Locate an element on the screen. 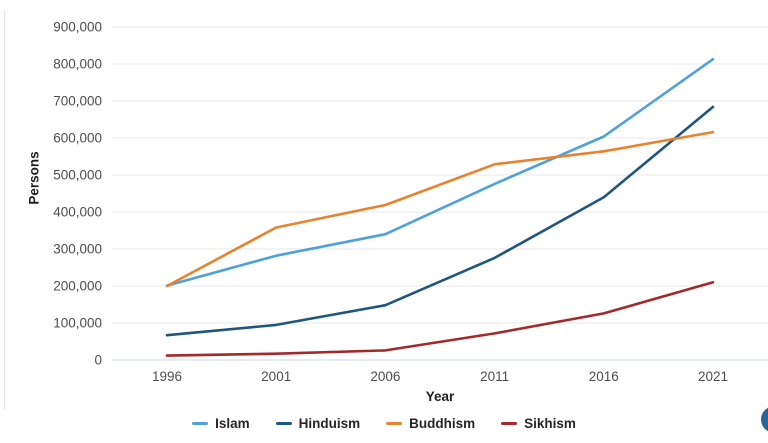  x-tick-label: 2006 is located at coordinates (385, 376).